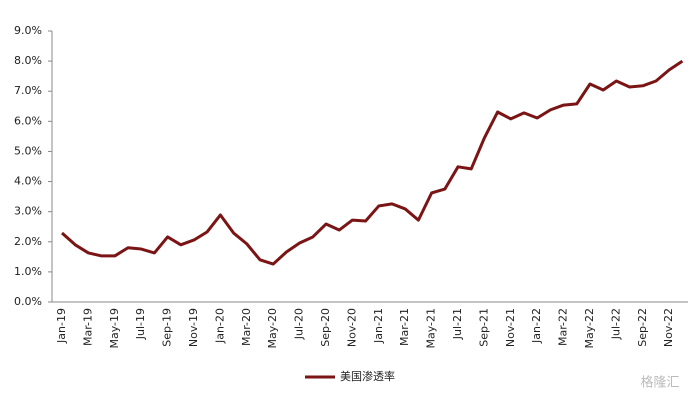  I want to click on x-tick-label: Jan-19, so click(61, 326).